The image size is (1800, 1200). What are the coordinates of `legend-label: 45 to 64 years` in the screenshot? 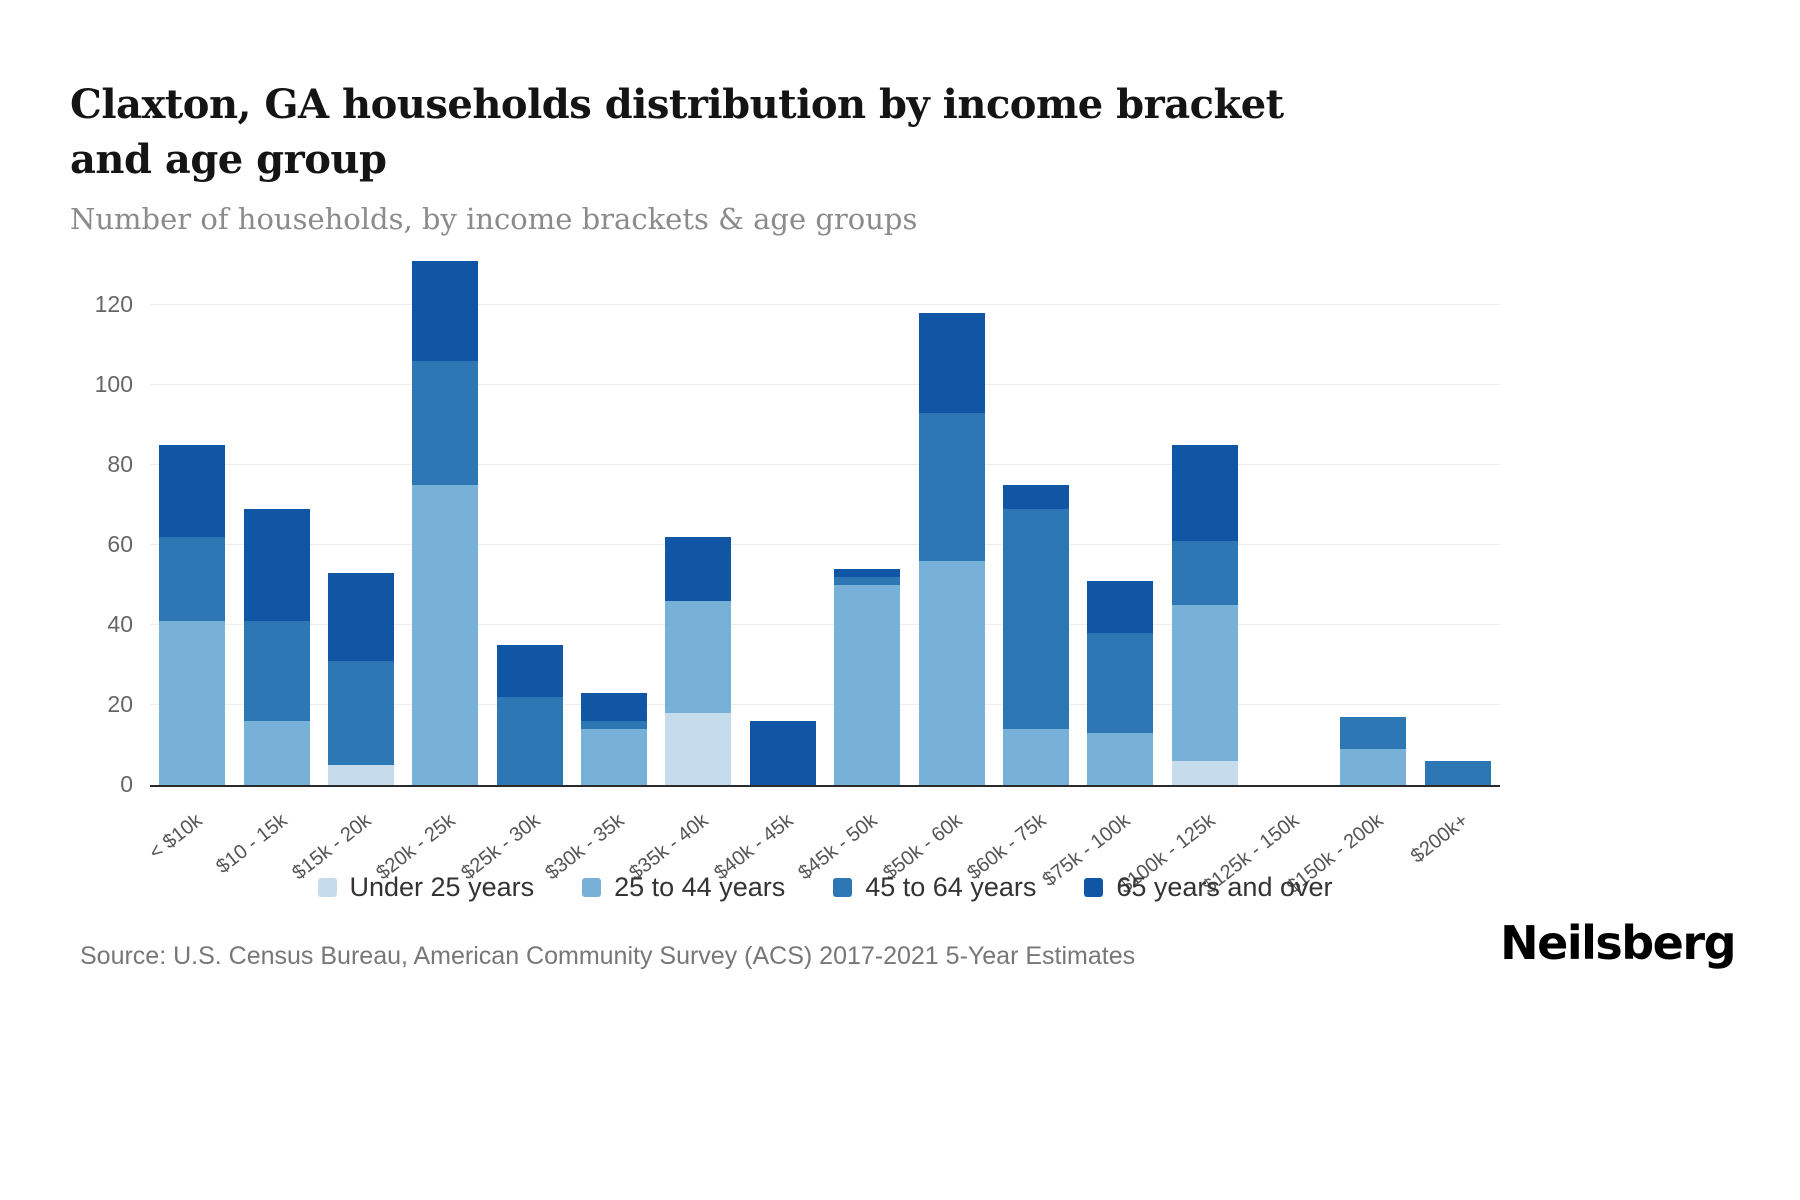 It's located at (951, 887).